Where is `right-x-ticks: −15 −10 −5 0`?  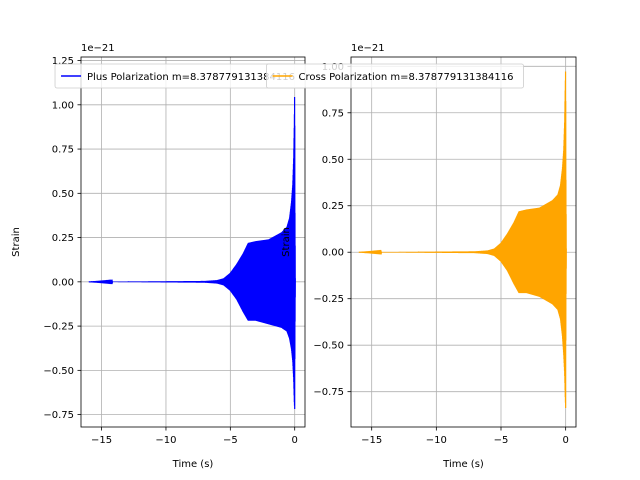
right-x-ticks: −15 −10 −5 0 is located at coordinates (465, 436).